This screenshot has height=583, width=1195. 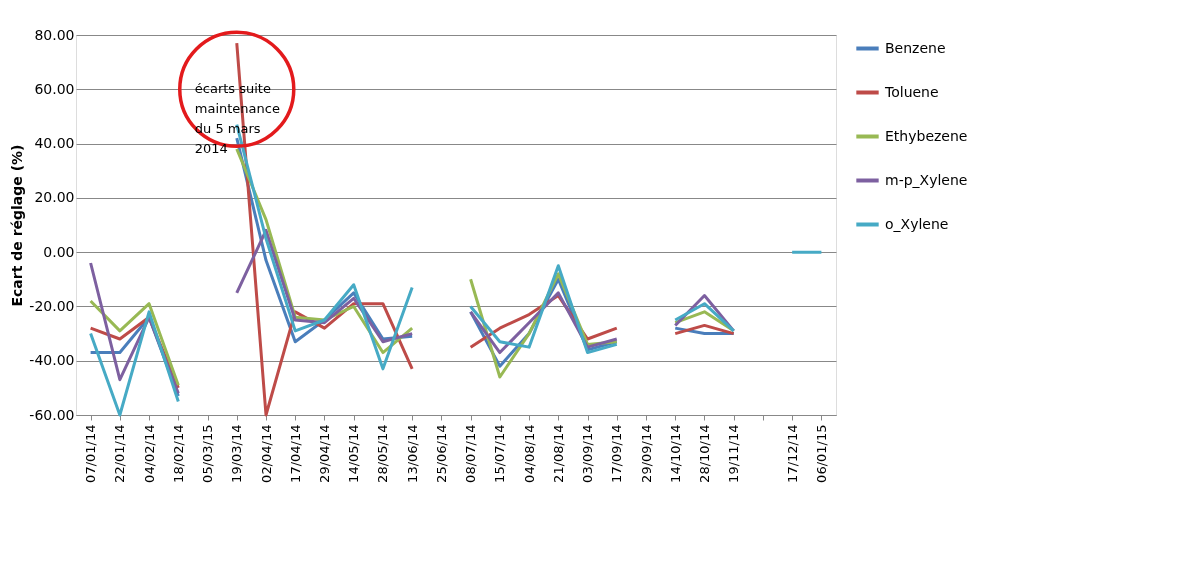 What do you see at coordinates (734, 453) in the screenshot?
I see `x-tick-label: 19/11/14` at bounding box center [734, 453].